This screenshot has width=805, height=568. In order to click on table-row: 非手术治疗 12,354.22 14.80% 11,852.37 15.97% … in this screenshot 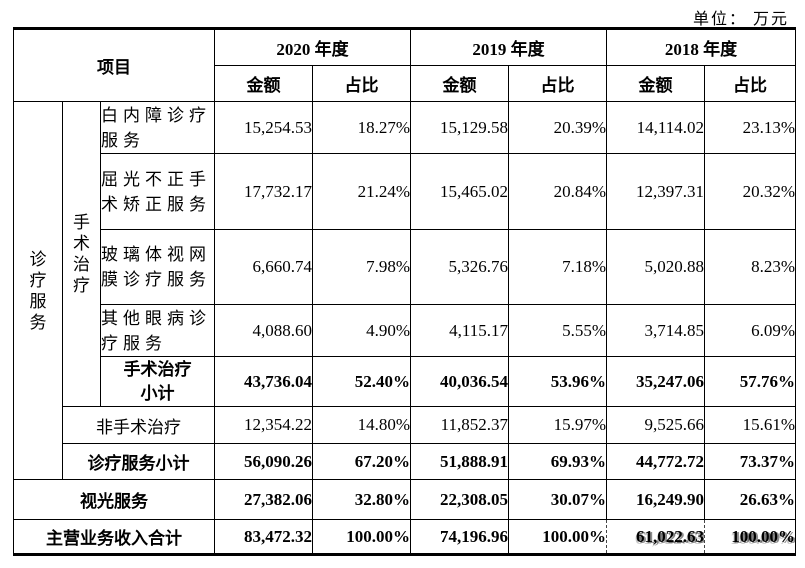, I will do `click(405, 425)`.